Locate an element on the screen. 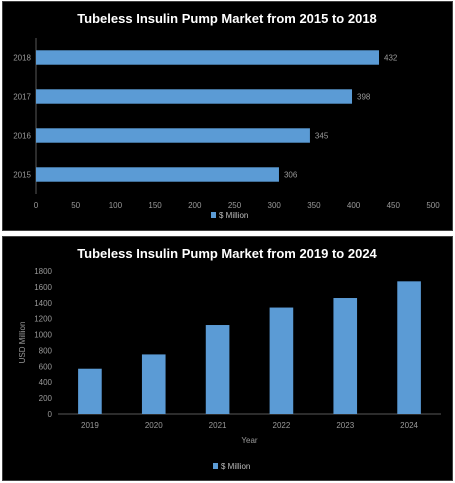 The height and width of the screenshot is (483, 455). x-tick-label: 200 is located at coordinates (195, 205).